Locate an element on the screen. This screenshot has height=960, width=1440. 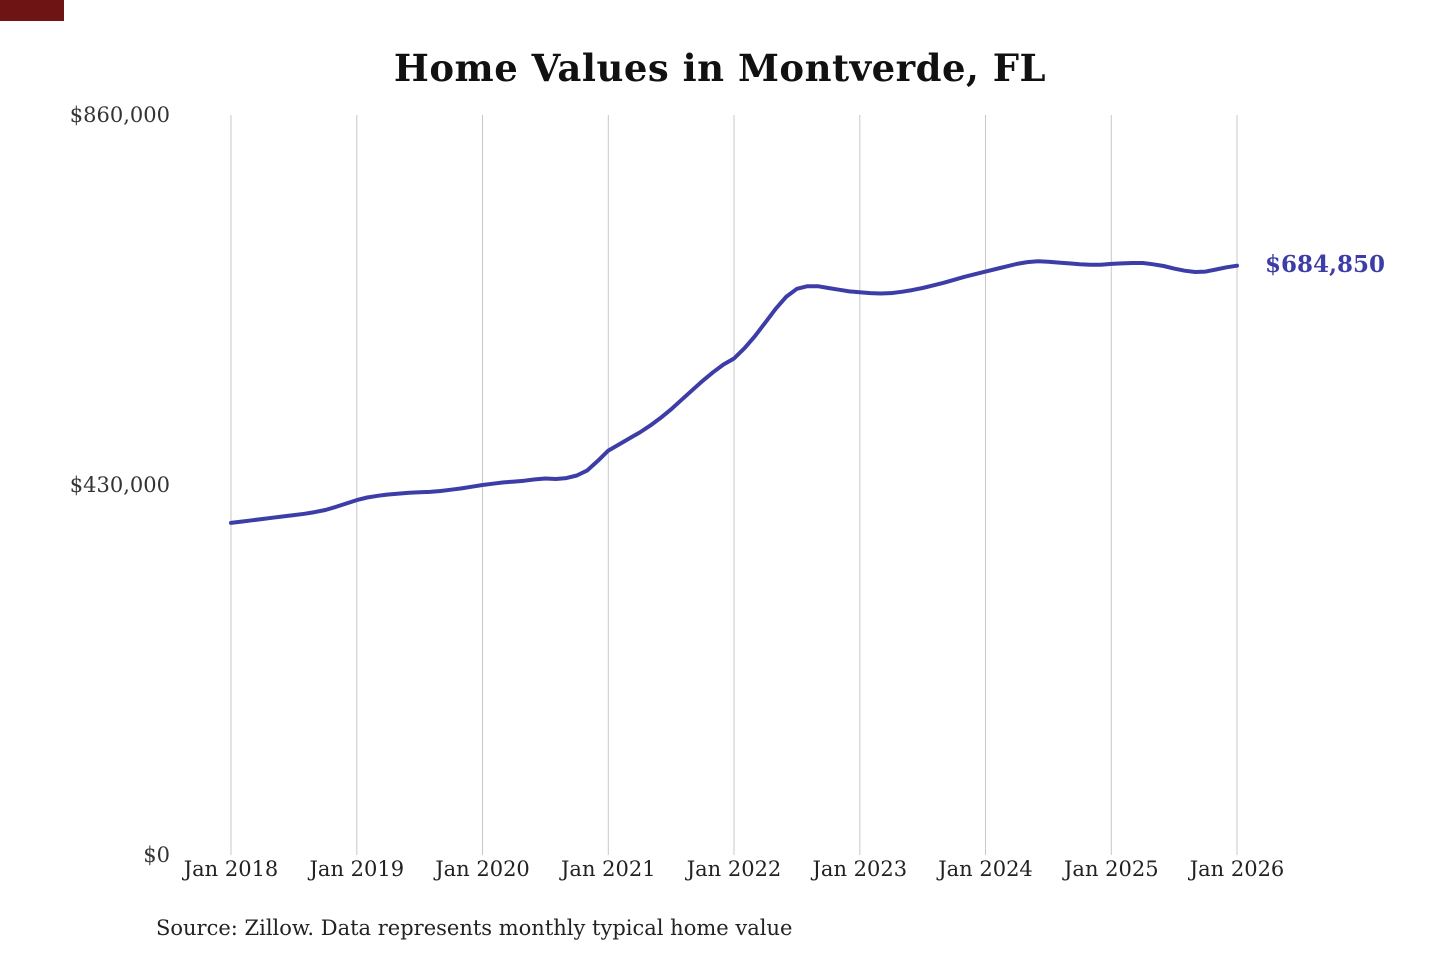
latest-value-label: $684,850 is located at coordinates (1325, 264).